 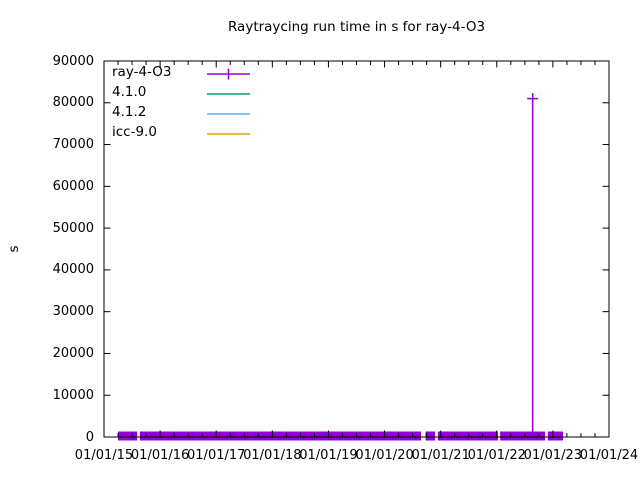 What do you see at coordinates (496, 455) in the screenshot?
I see `x-tick-label: 01/01/22` at bounding box center [496, 455].